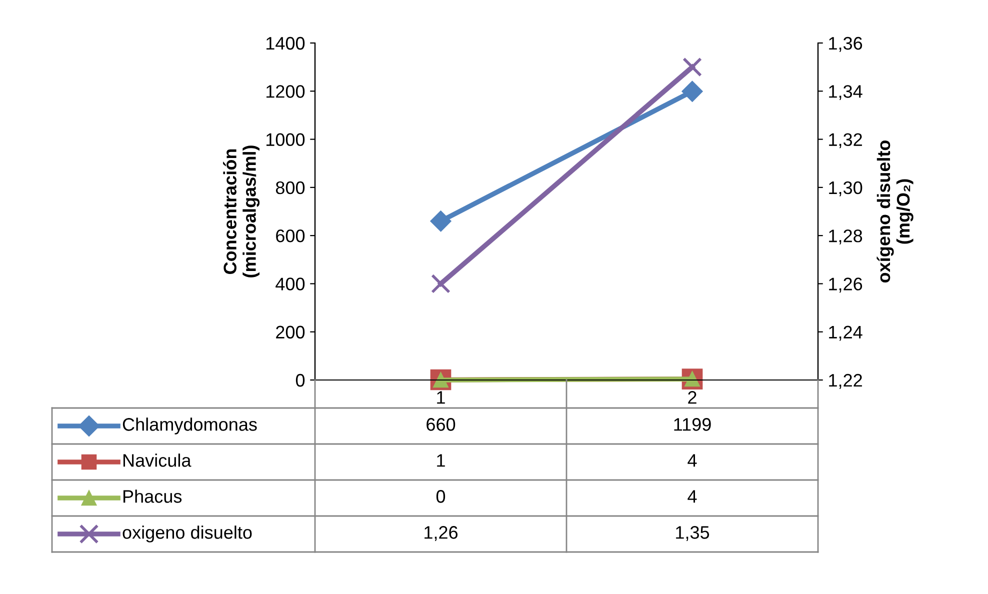  I want to click on y-tick-label: 1000, so click(285, 139).